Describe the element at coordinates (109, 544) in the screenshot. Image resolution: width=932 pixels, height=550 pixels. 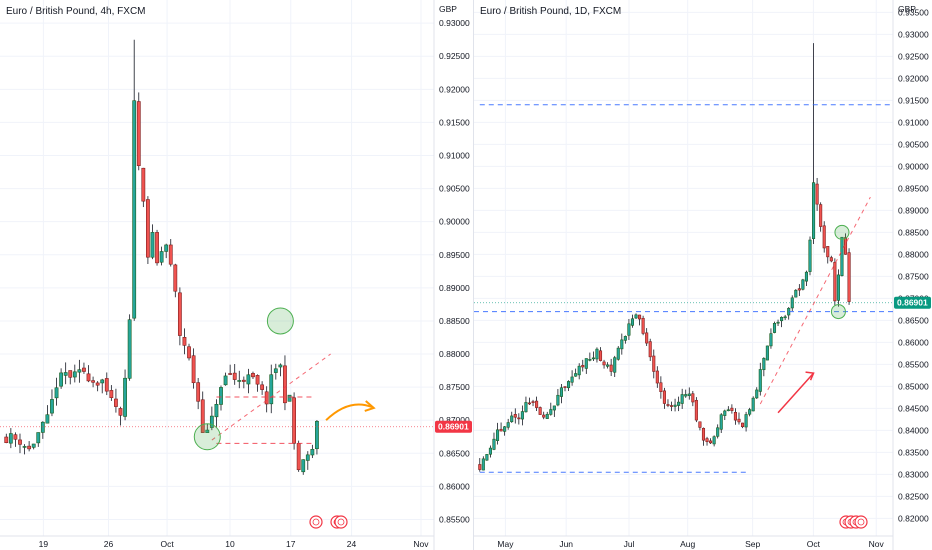
I see `x-tick-label: 26` at that location.